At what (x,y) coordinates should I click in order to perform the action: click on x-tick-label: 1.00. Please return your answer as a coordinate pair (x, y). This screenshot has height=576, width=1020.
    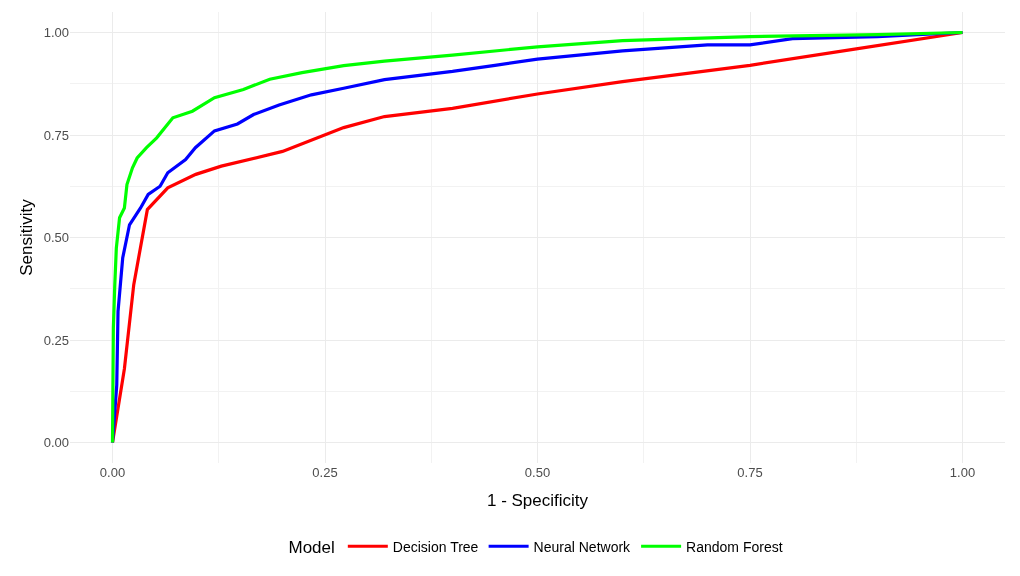
    Looking at the image, I should click on (962, 472).